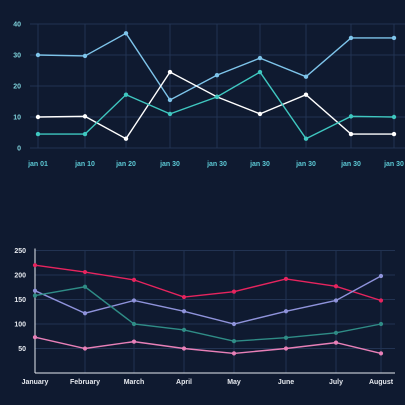 This screenshot has height=405, width=405. I want to click on chart2-series-2-line, so click(208, 300).